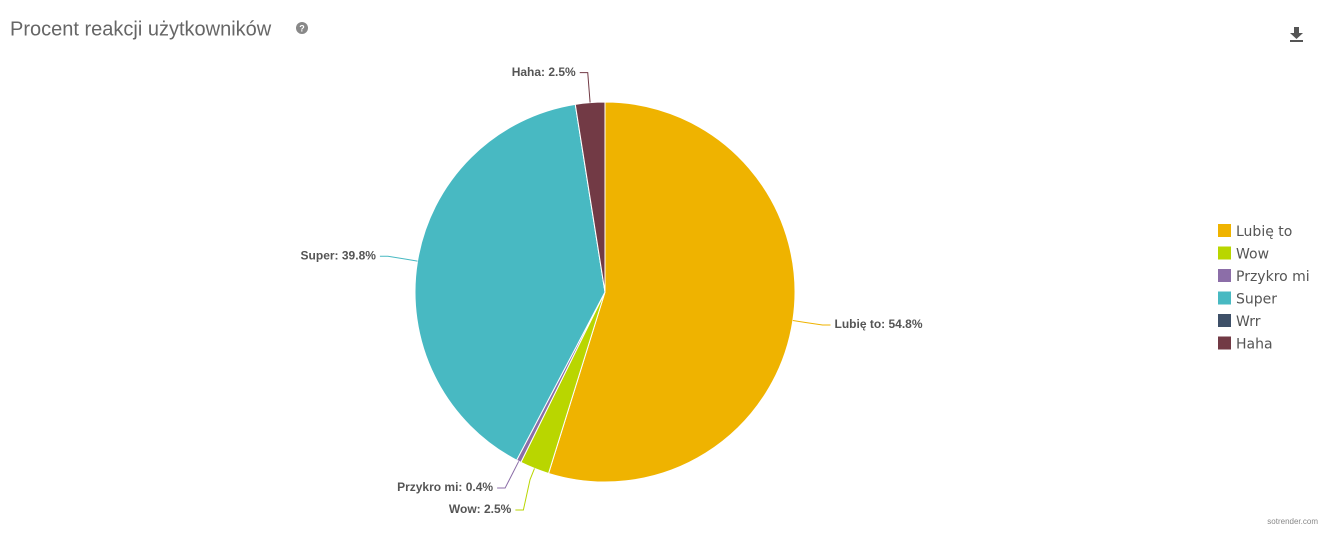 Image resolution: width=1340 pixels, height=539 pixels. Describe the element at coordinates (544, 72) in the screenshot. I see `data-label: Haha: 2.5%` at that location.